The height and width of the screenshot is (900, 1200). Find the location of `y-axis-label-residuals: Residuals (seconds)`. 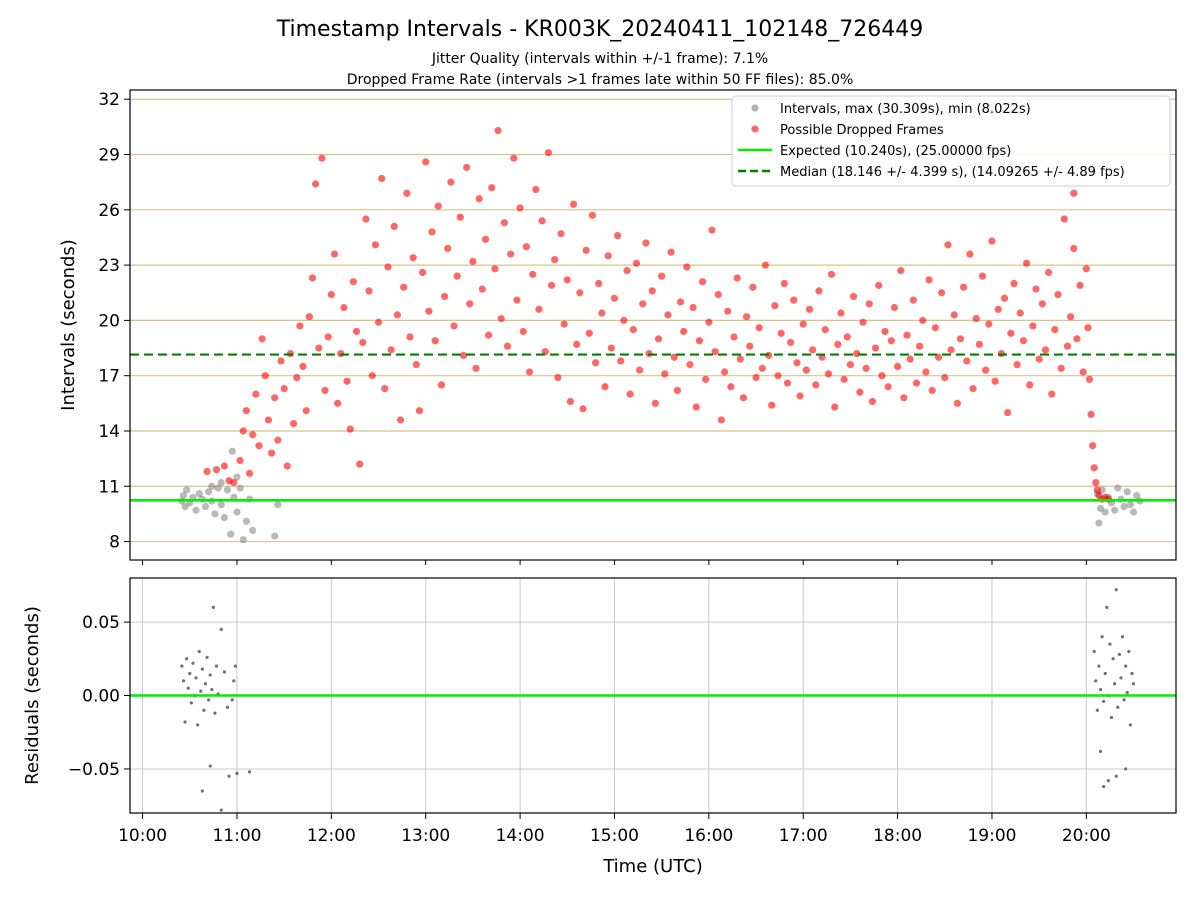

y-axis-label-residuals: Residuals (seconds) is located at coordinates (32, 695).